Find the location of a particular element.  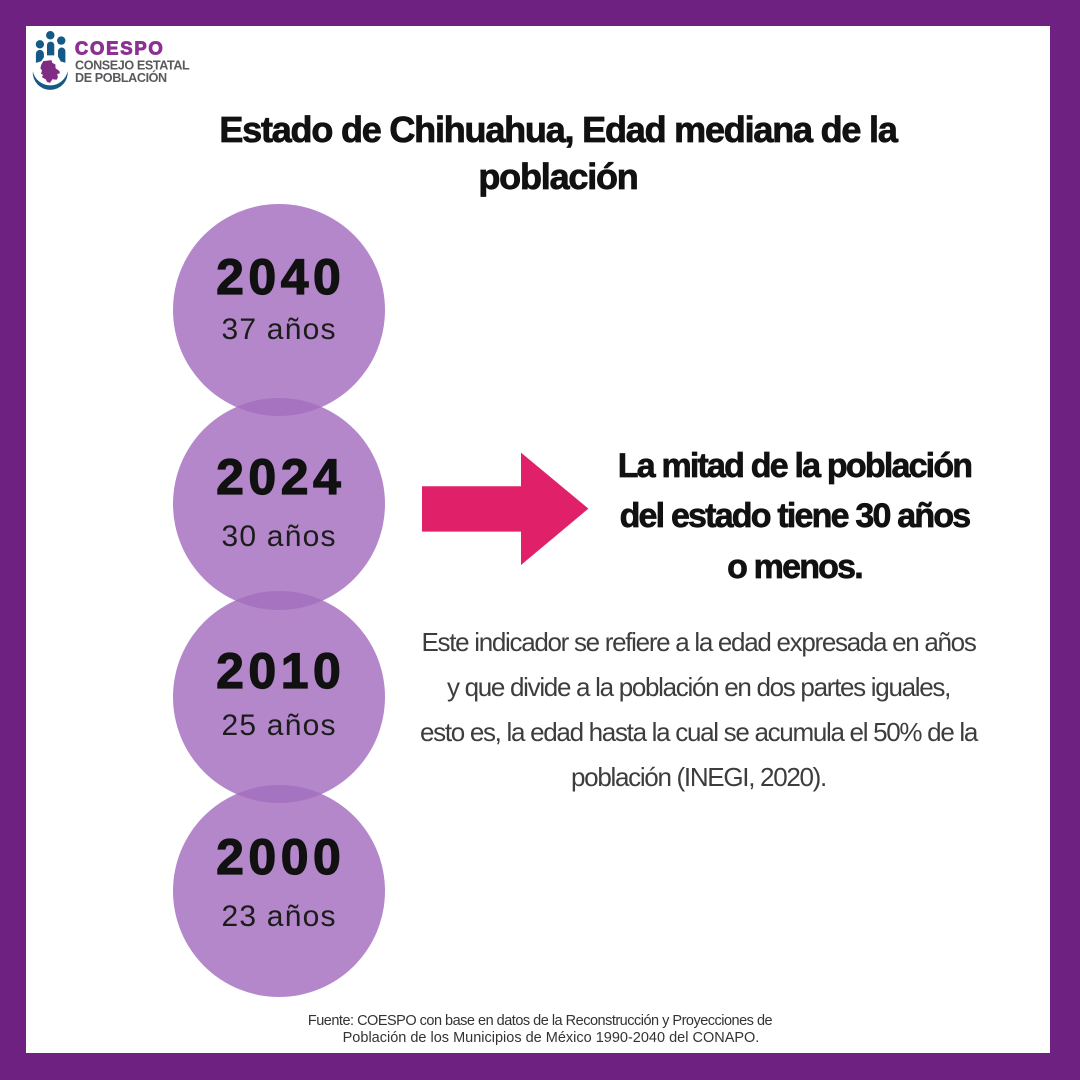

svg-text: CONSEJO ESTATAL is located at coordinates (132, 66).